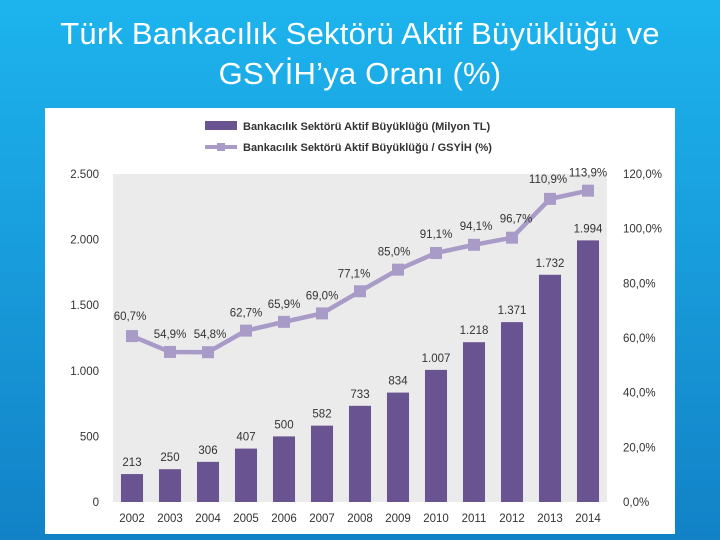 This screenshot has width=720, height=540. Describe the element at coordinates (221, 125) in the screenshot. I see `legend-swatch-bar` at that location.